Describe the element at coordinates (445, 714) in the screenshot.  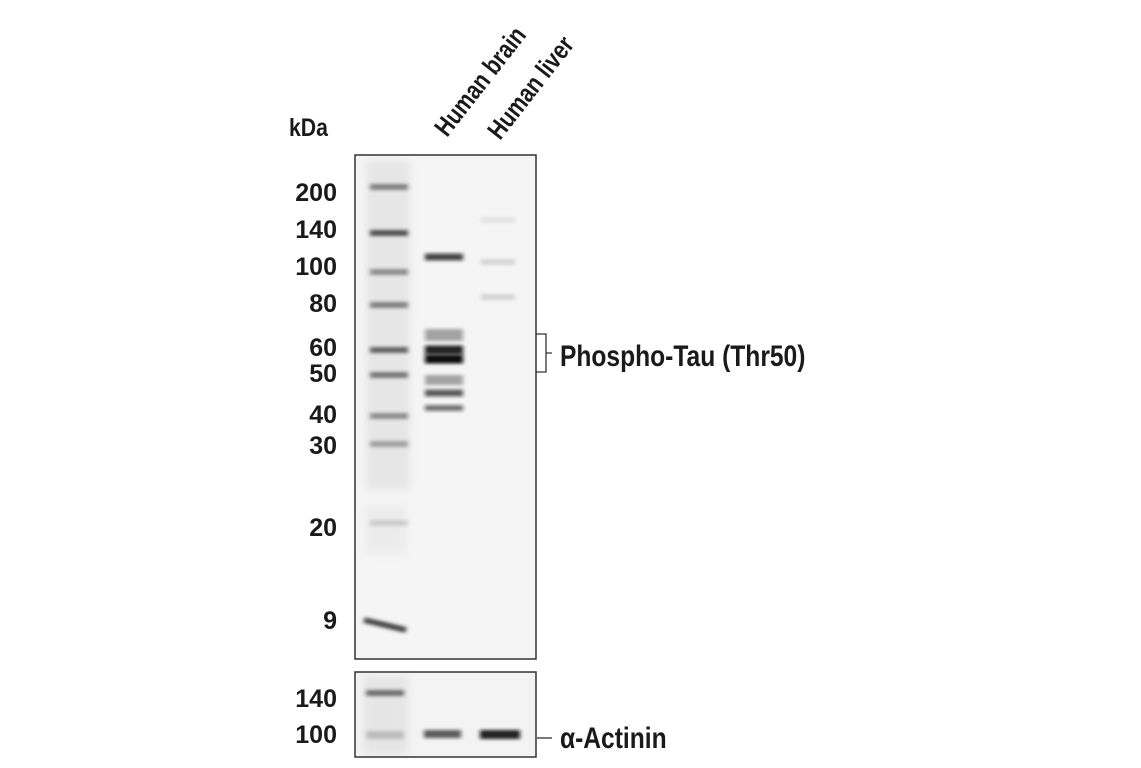
I see `loading-blot-panel` at that location.